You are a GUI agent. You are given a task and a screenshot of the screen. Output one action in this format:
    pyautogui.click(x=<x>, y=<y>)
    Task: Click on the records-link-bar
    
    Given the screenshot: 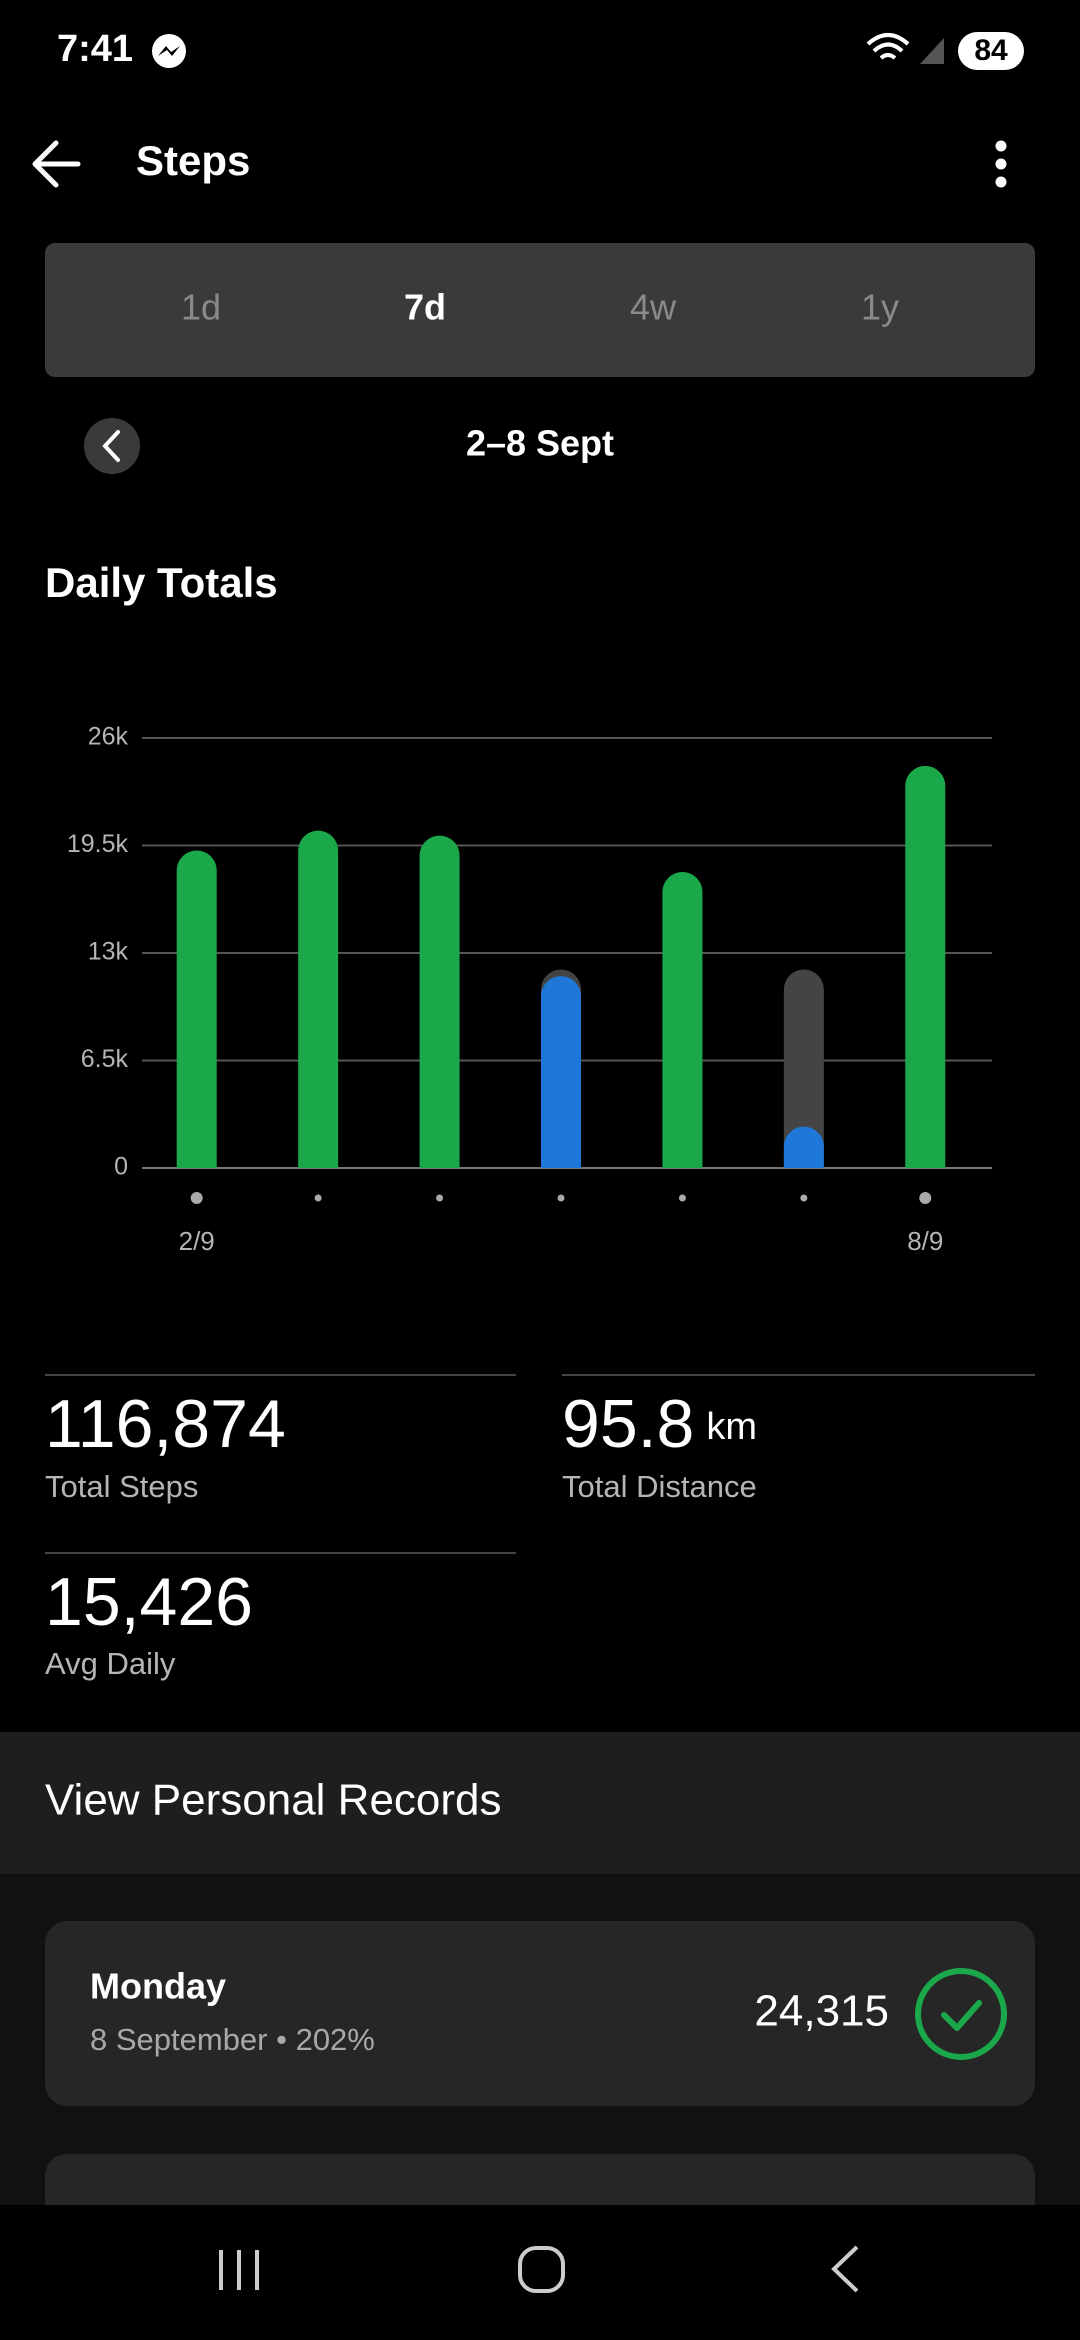 What is the action you would take?
    pyautogui.click(x=540, y=1803)
    